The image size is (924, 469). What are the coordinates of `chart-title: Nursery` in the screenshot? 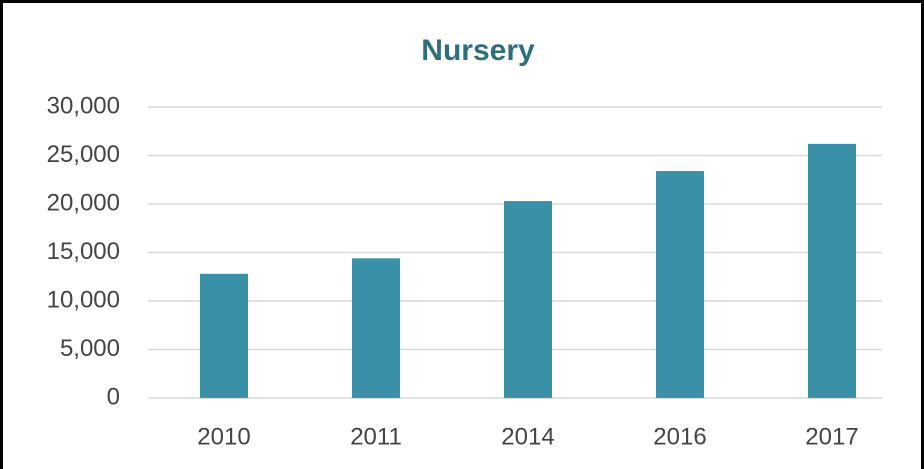 It's located at (478, 50).